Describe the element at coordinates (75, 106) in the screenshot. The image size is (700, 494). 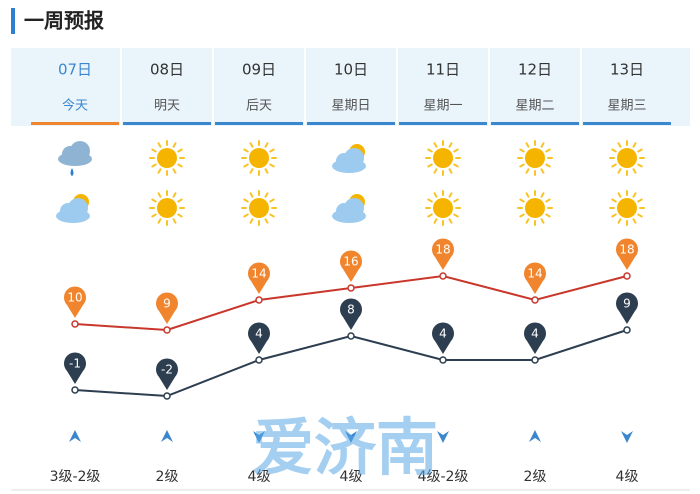
I see `day-weekday: 今天` at that location.